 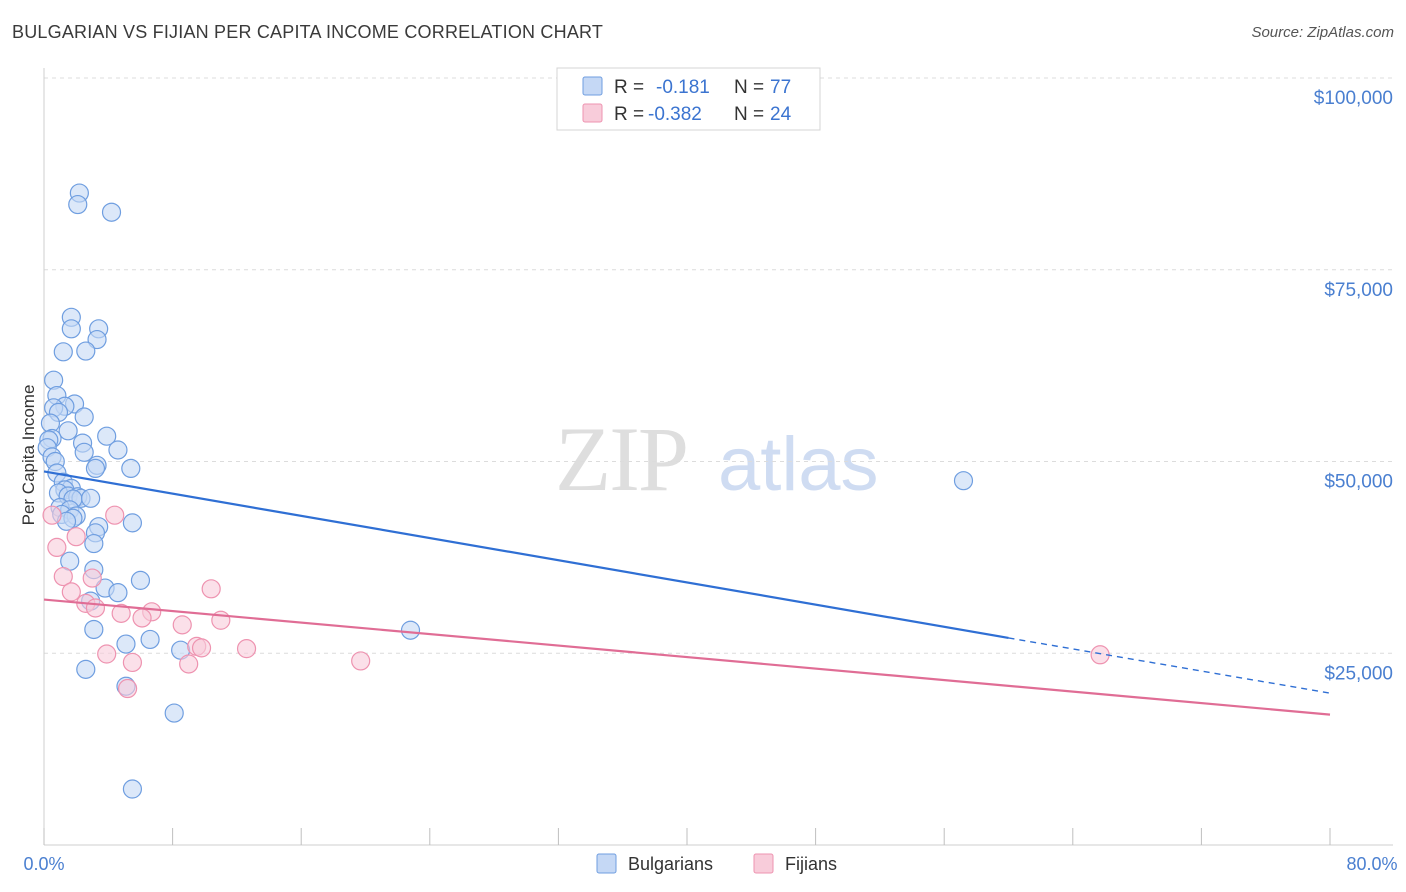 I want to click on watermark-atlas: atlas, so click(x=798, y=464).